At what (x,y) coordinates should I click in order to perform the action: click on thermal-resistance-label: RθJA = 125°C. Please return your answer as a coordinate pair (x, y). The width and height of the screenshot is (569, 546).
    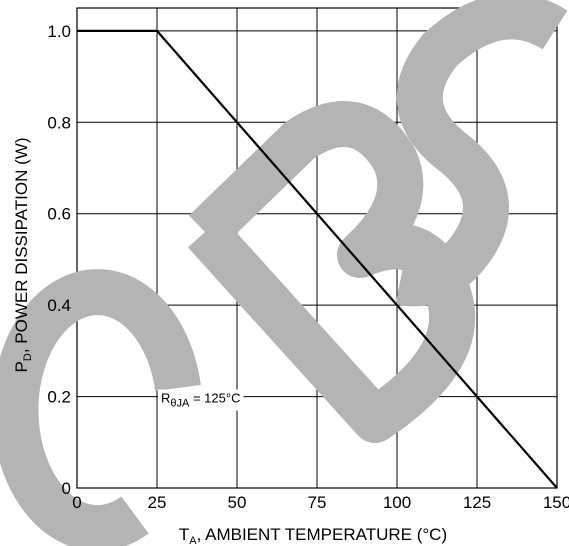
    Looking at the image, I should click on (200, 400).